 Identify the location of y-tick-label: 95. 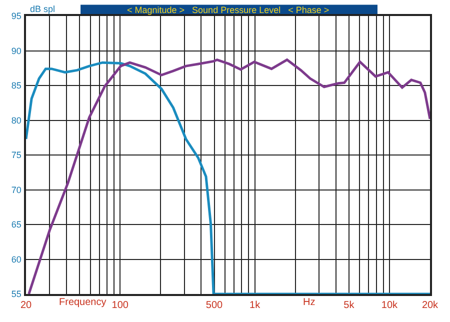
(16, 16).